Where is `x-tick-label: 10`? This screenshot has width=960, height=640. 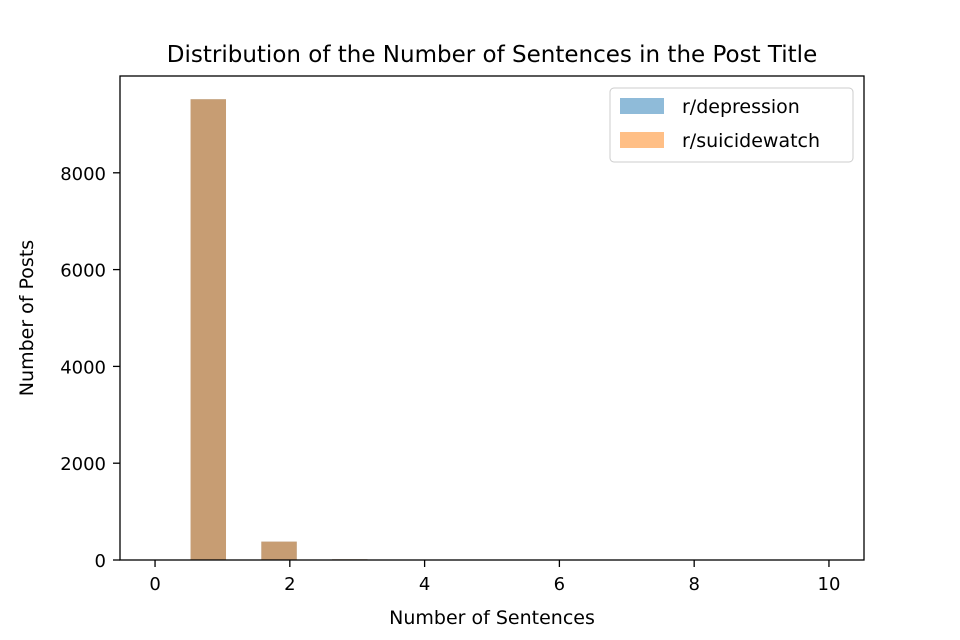 x-tick-label: 10 is located at coordinates (829, 584).